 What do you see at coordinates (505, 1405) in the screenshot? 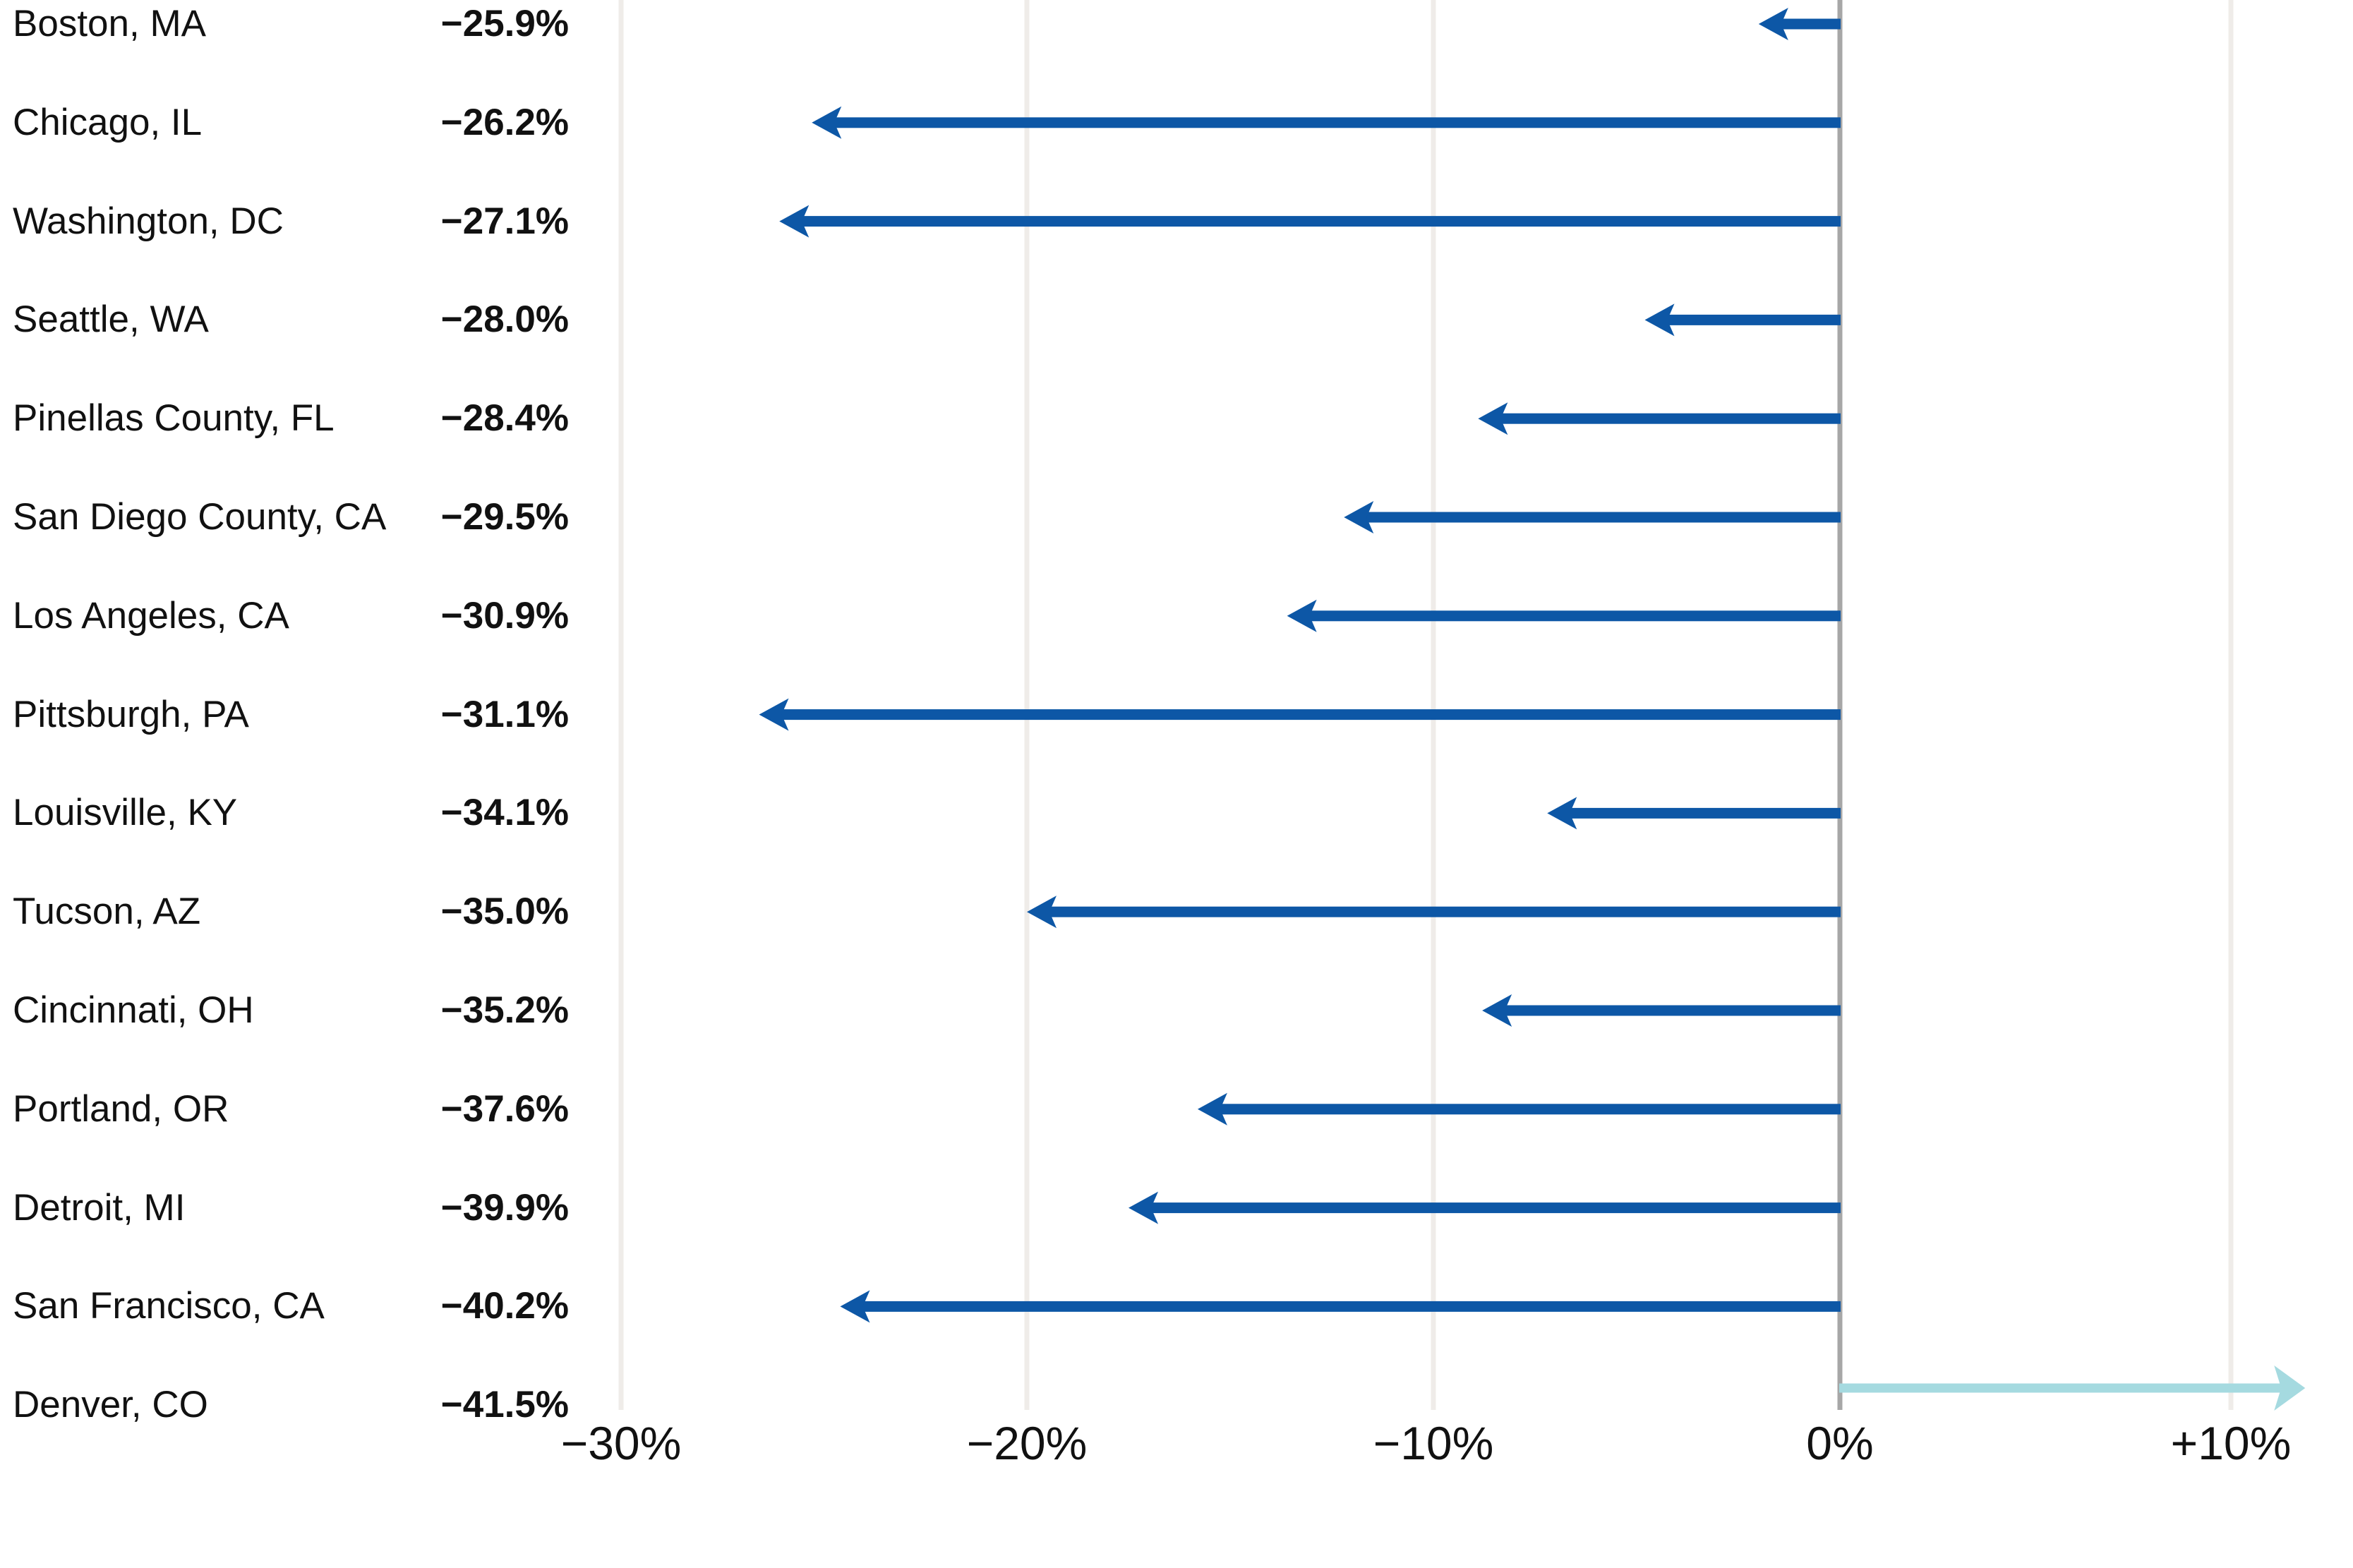
I see `row-value-label: −41.5%` at bounding box center [505, 1405].